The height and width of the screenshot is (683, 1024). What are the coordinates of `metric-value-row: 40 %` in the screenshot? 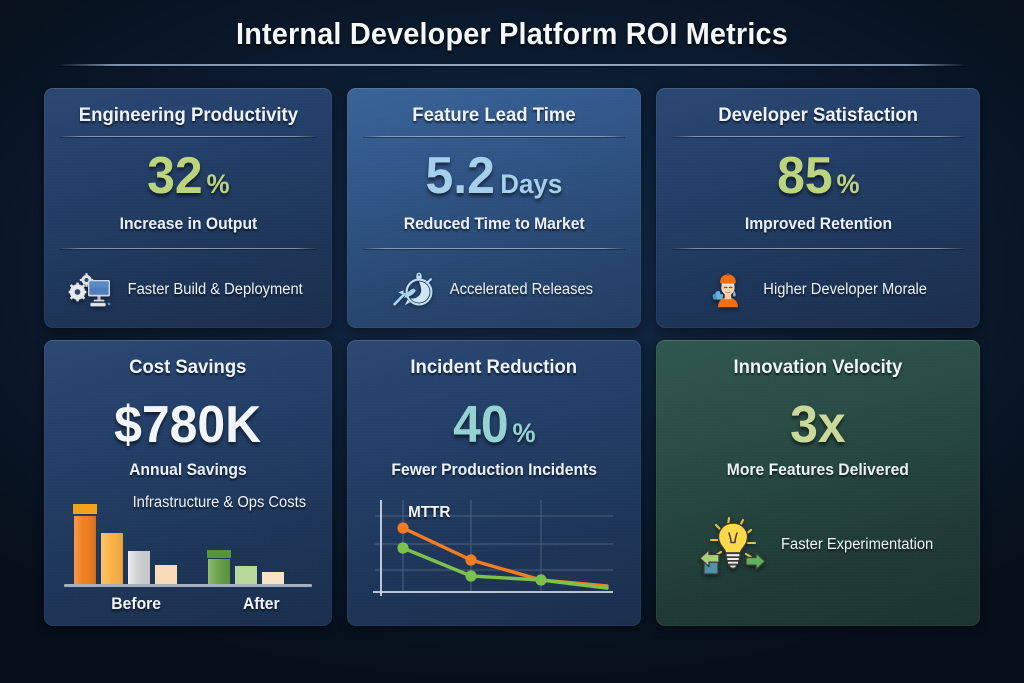 It's located at (494, 425).